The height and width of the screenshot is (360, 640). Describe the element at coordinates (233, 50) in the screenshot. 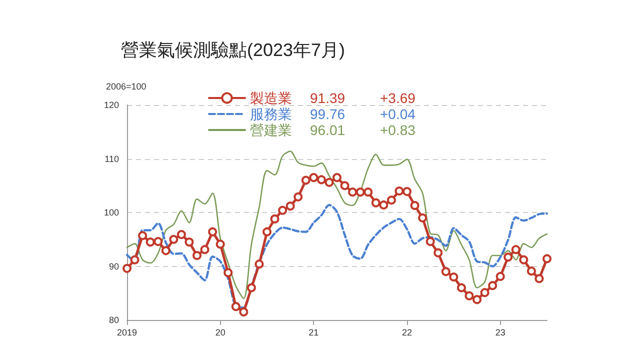

I see `chart-title: 營業氣候測驗點(2023年7月)` at that location.